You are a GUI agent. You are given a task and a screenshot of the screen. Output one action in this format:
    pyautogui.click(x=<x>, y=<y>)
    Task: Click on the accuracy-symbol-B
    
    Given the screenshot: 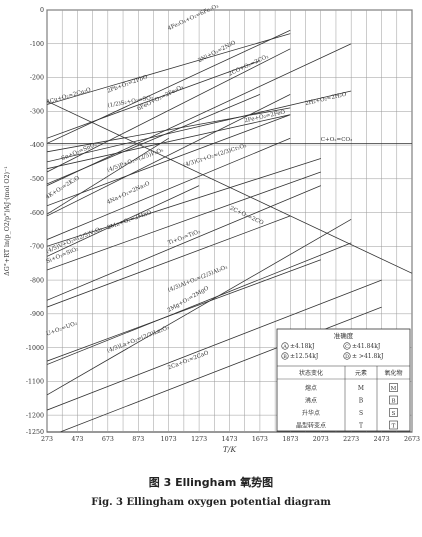 What is the action you would take?
    pyautogui.click(x=285, y=356)
    